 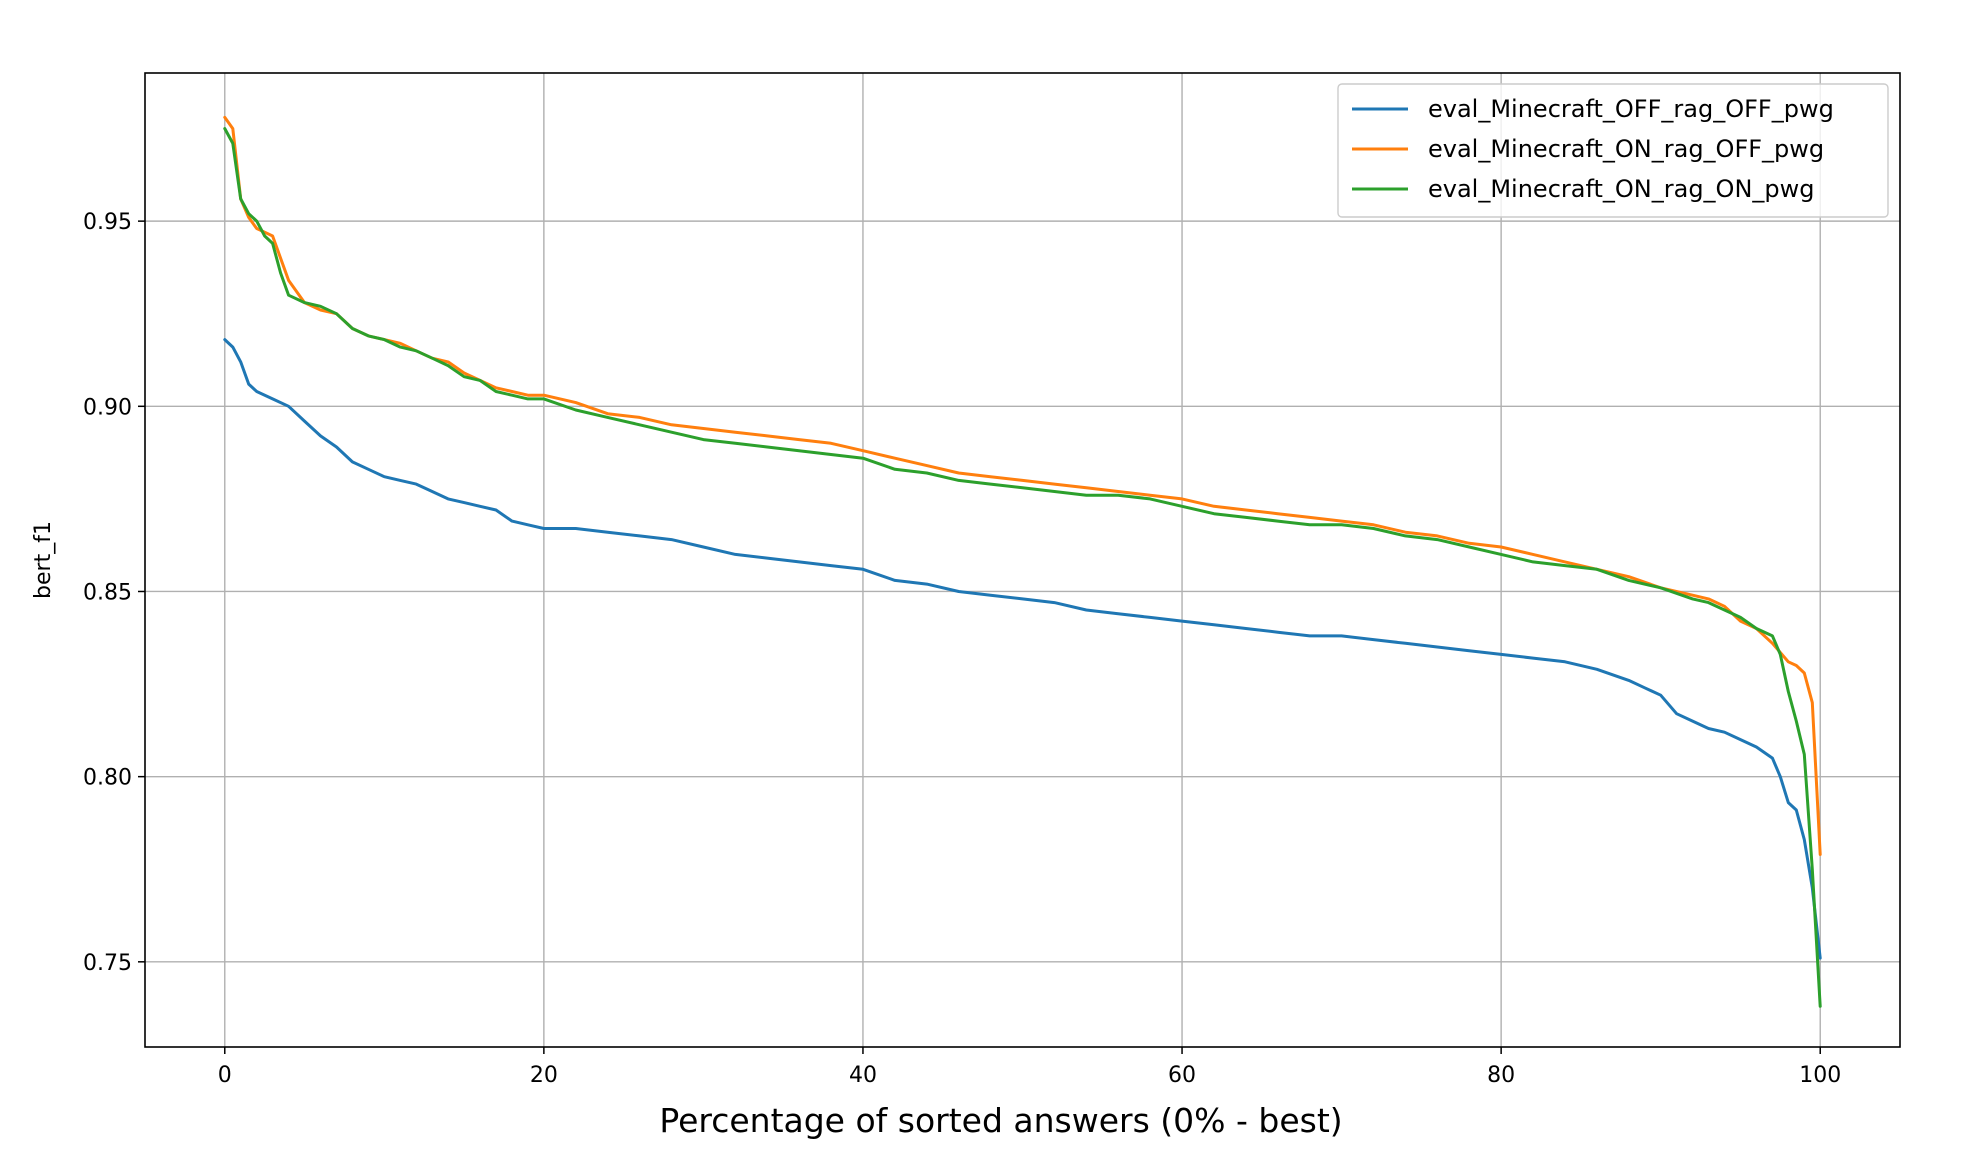 What do you see at coordinates (1626, 149) in the screenshot?
I see `legend-label-1: eval_Minecraft_ON_rag_OFF_pwg` at bounding box center [1626, 149].